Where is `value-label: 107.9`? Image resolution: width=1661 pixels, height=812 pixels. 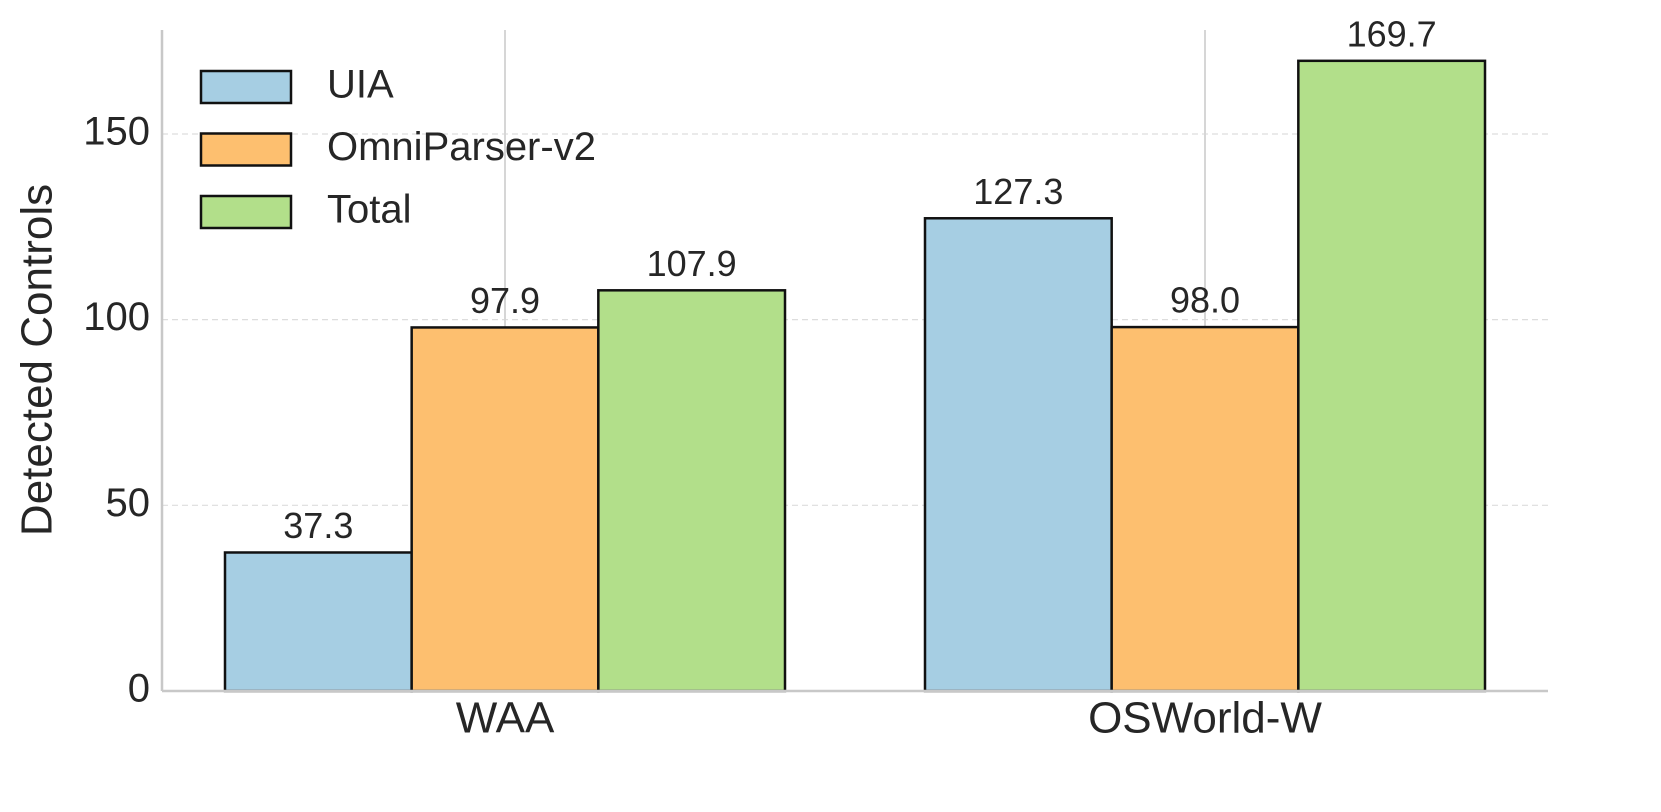 value-label: 107.9 is located at coordinates (692, 263).